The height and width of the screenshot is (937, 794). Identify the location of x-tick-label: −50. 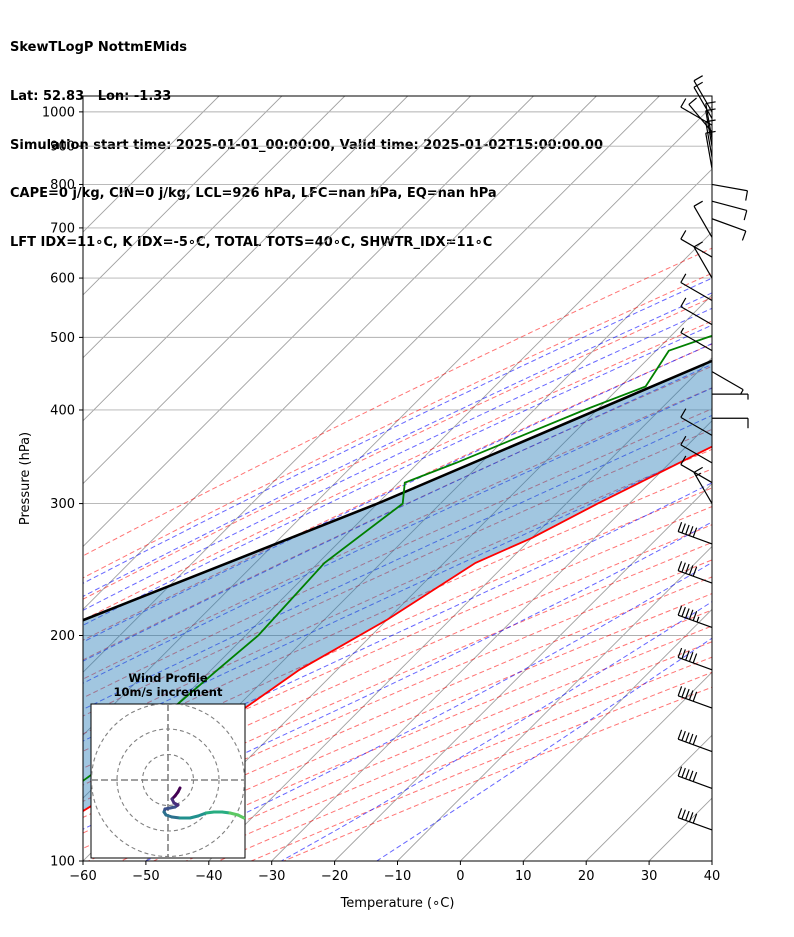
(145, 876).